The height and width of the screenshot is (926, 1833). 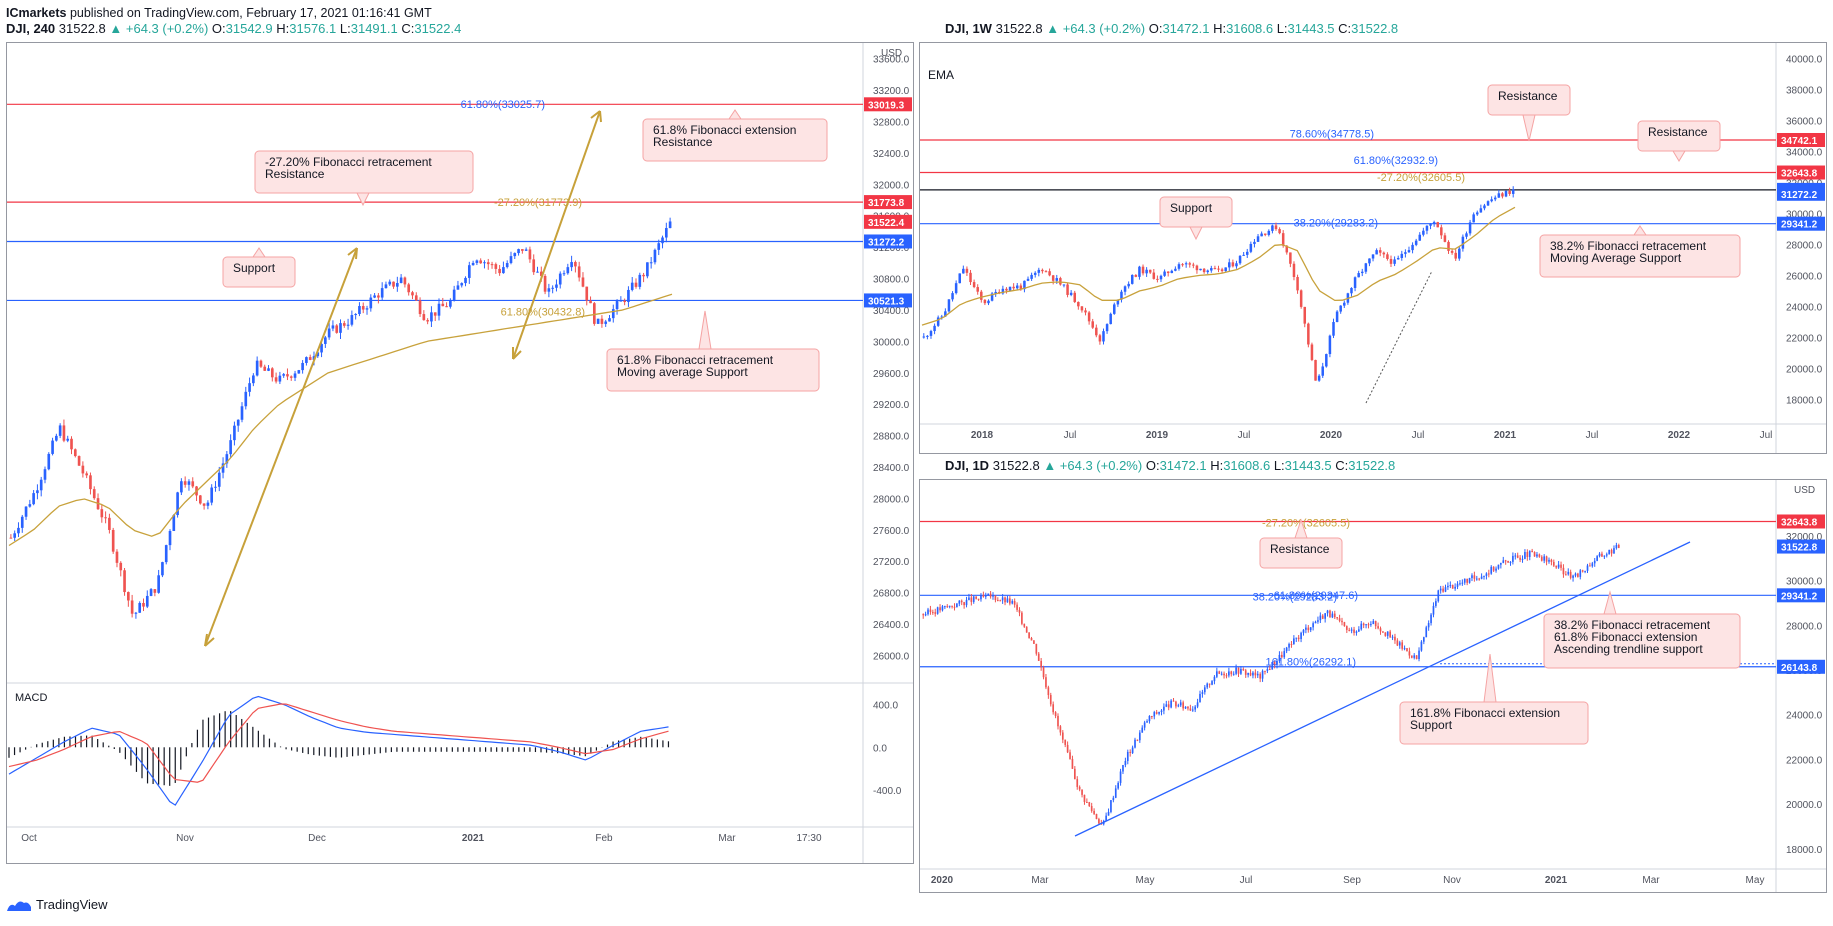 I want to click on x-tick-label: Mar, so click(x=1651, y=880).